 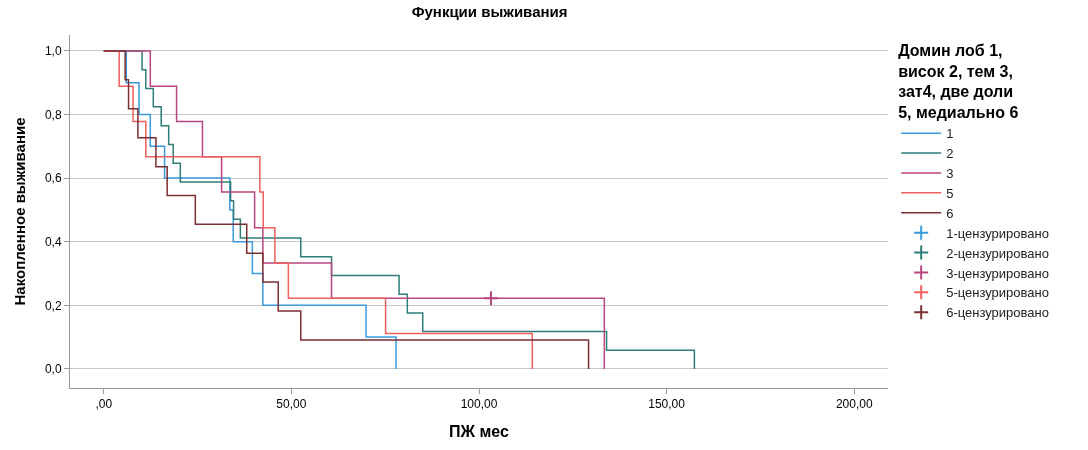 What do you see at coordinates (950, 193) in the screenshot?
I see `legend-label: 5` at bounding box center [950, 193].